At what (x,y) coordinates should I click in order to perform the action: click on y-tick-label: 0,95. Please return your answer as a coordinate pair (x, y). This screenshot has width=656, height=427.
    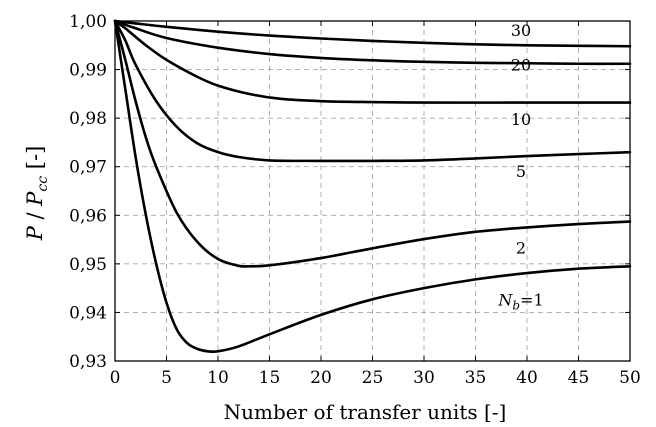
    Looking at the image, I should click on (88, 265).